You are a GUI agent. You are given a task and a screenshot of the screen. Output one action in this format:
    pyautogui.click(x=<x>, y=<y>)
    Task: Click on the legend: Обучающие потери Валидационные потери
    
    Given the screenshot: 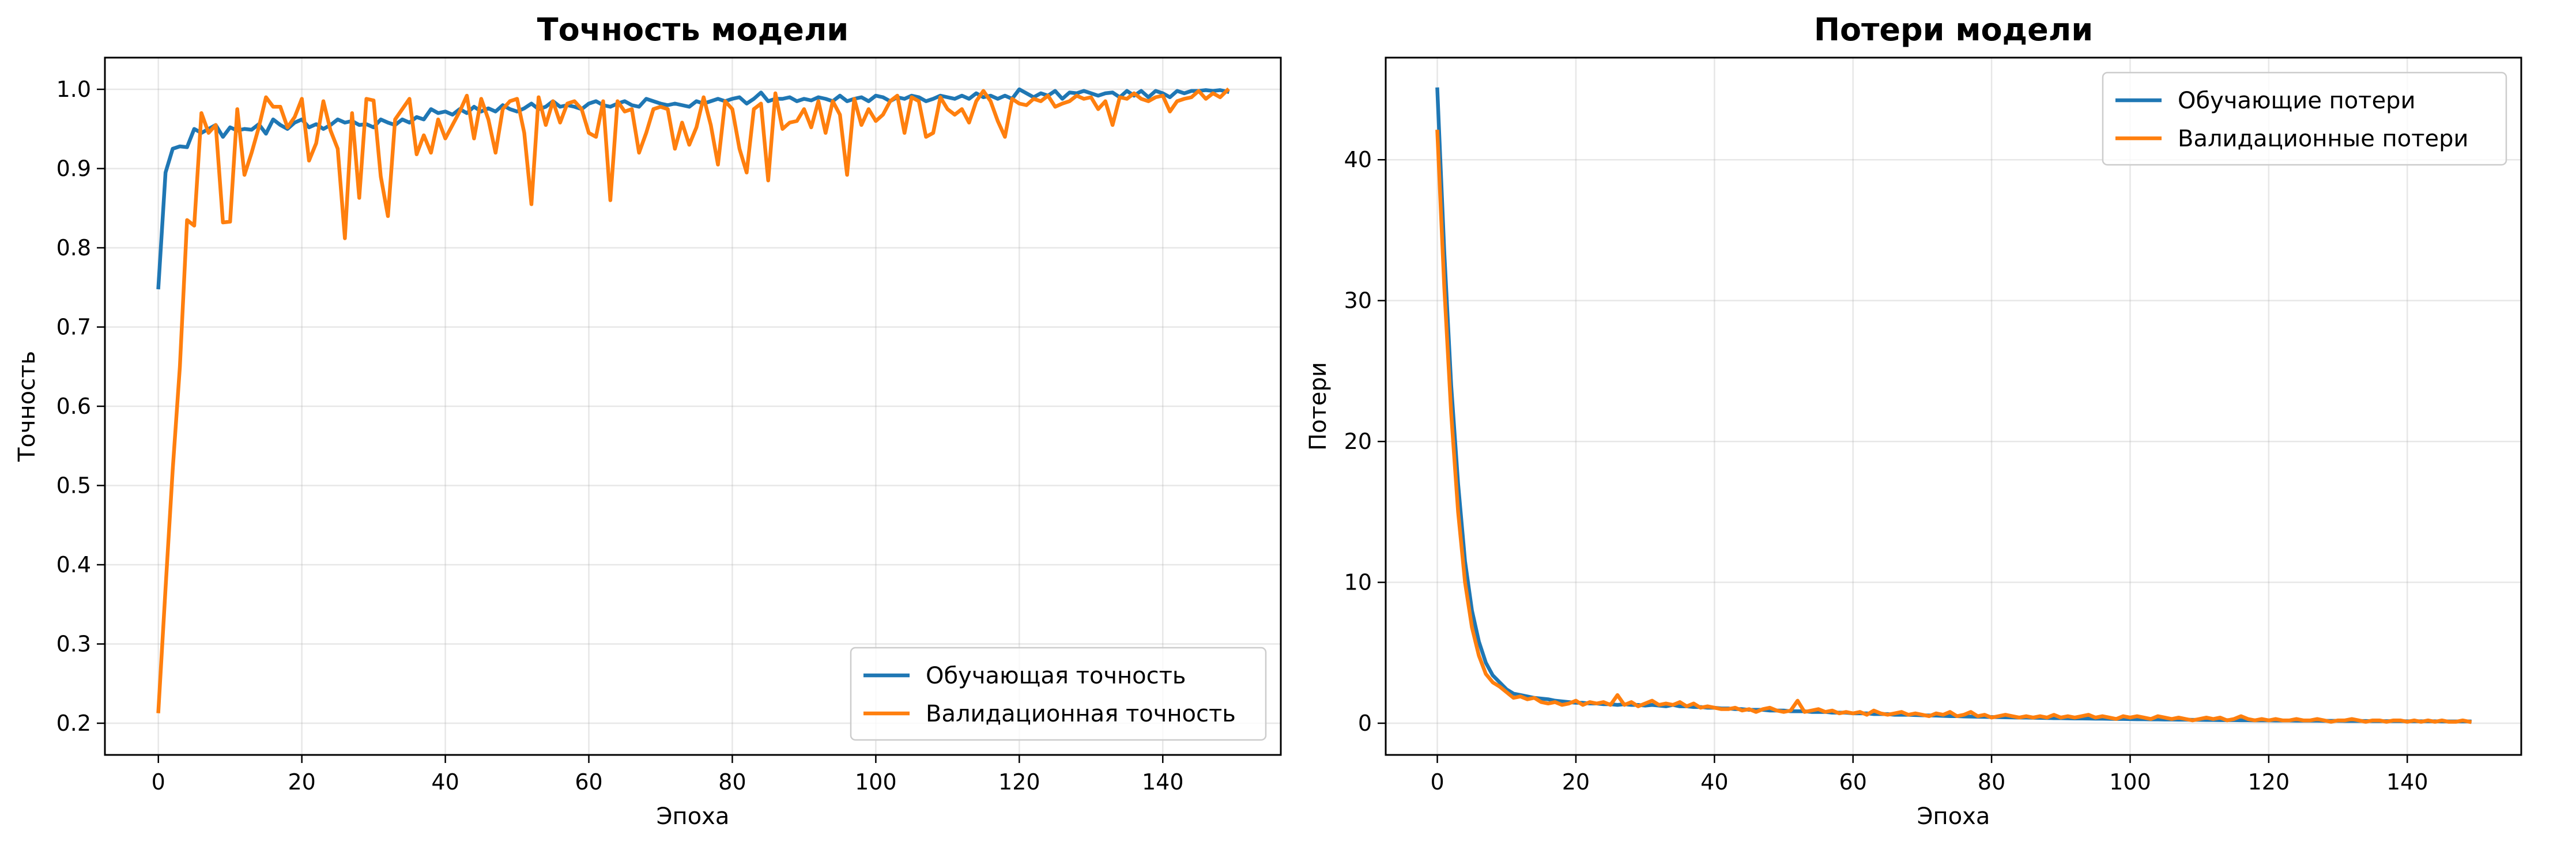 What is the action you would take?
    pyautogui.click(x=2304, y=118)
    